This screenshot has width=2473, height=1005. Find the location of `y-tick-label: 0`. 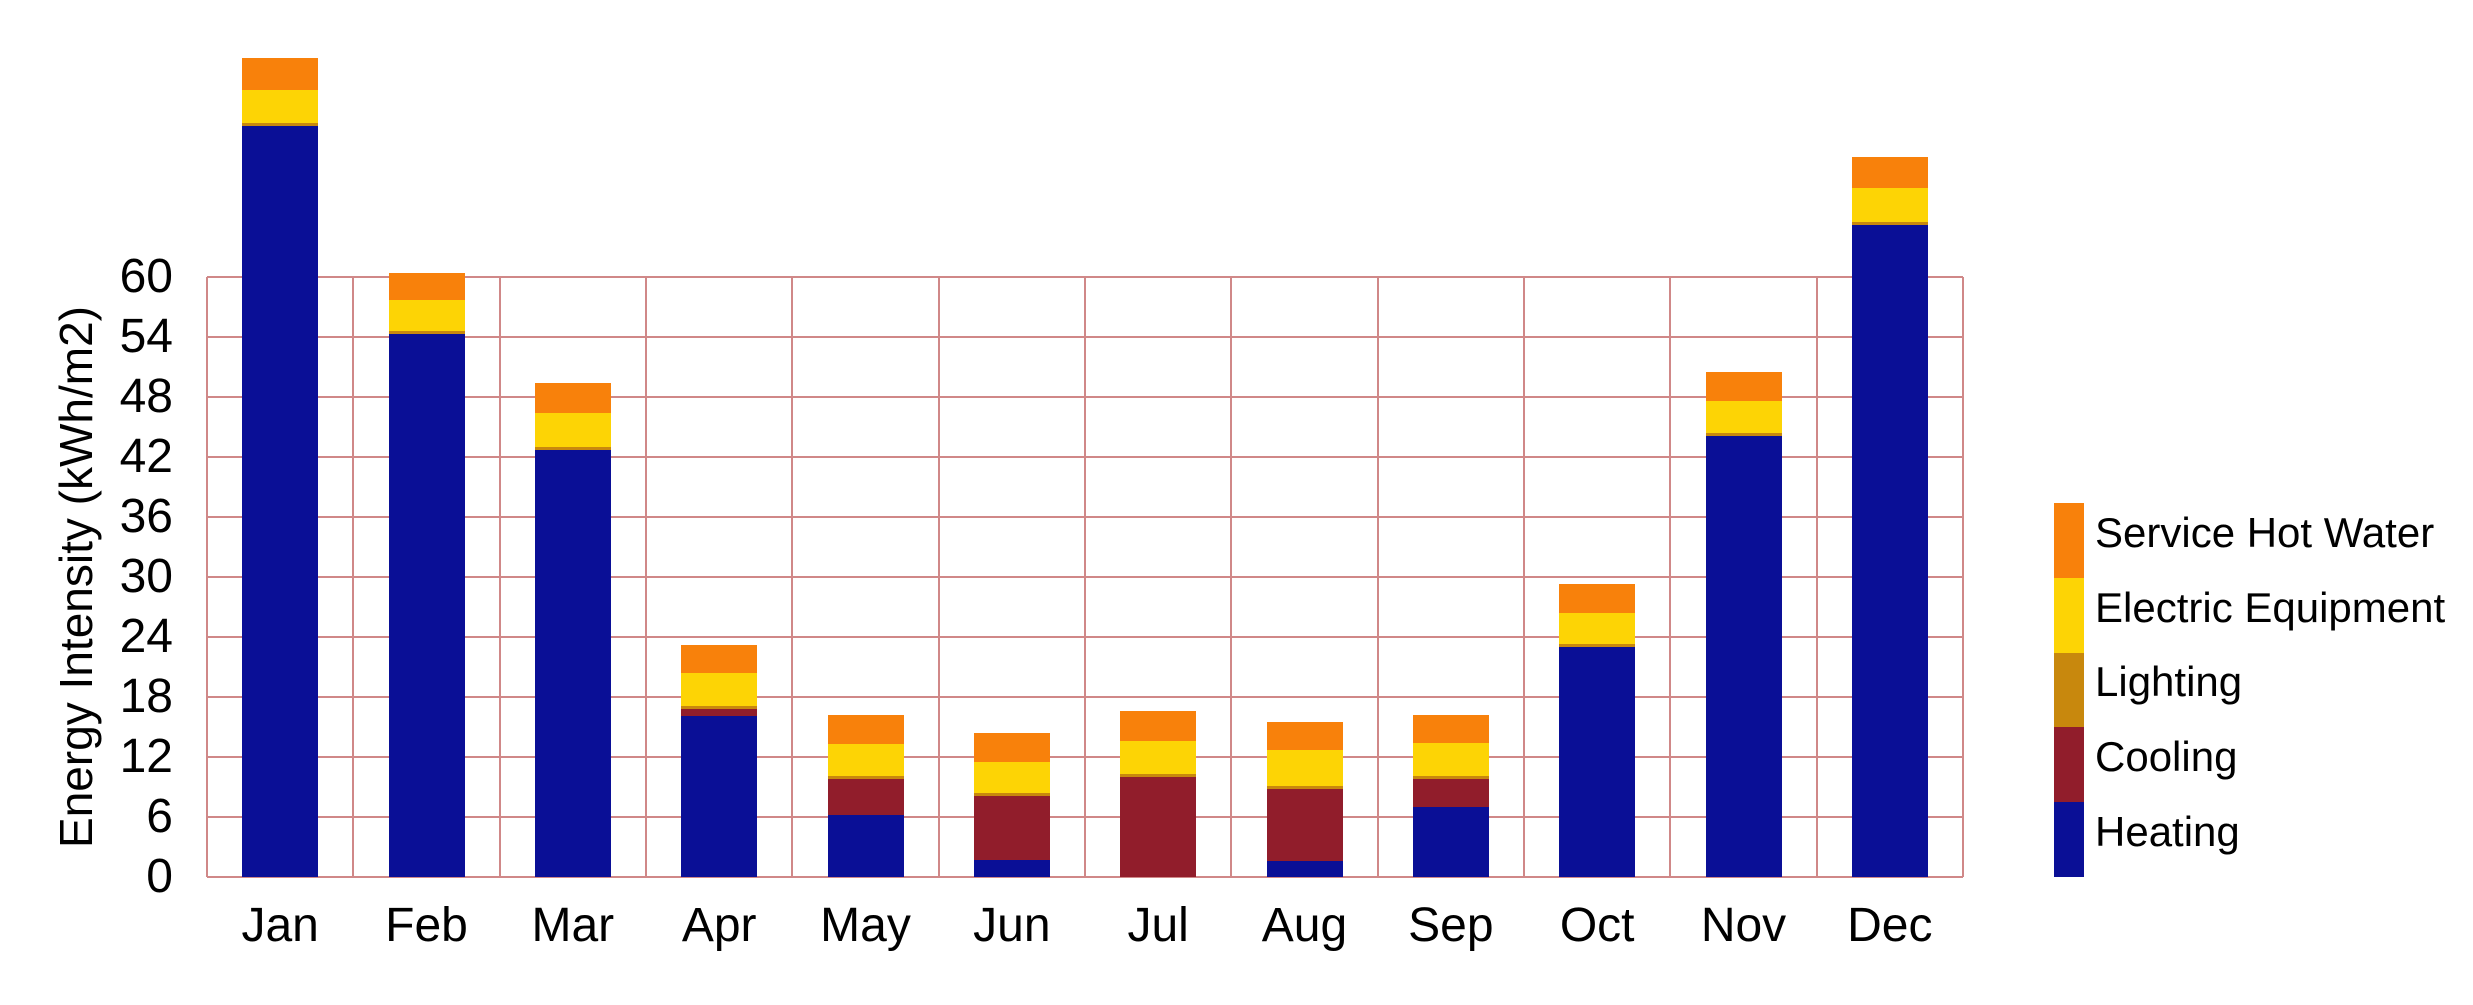

y-tick-label: 0 is located at coordinates (159, 876).